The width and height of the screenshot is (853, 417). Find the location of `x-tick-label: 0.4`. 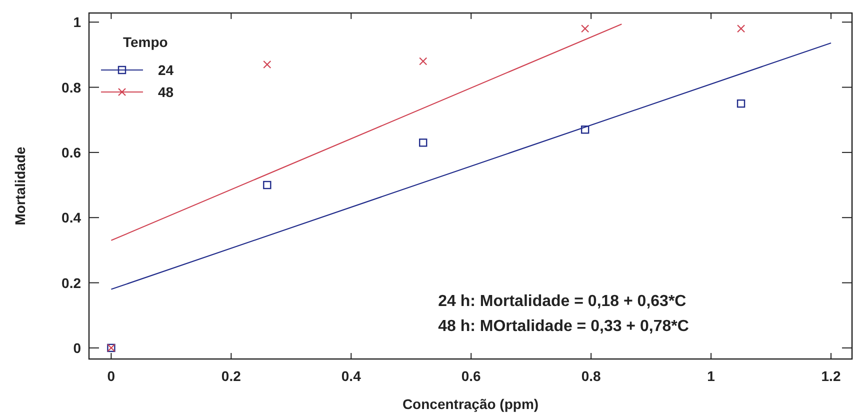

x-tick-label: 0.4 is located at coordinates (351, 376).